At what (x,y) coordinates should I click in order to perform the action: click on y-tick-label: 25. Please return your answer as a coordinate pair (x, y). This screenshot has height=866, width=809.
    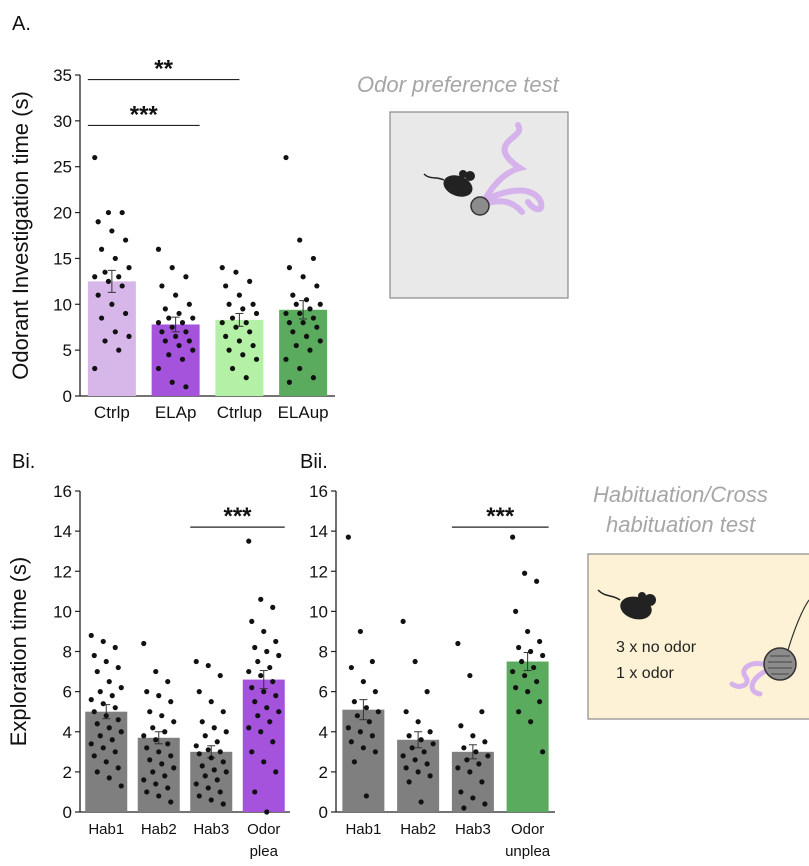
    Looking at the image, I should click on (62, 167).